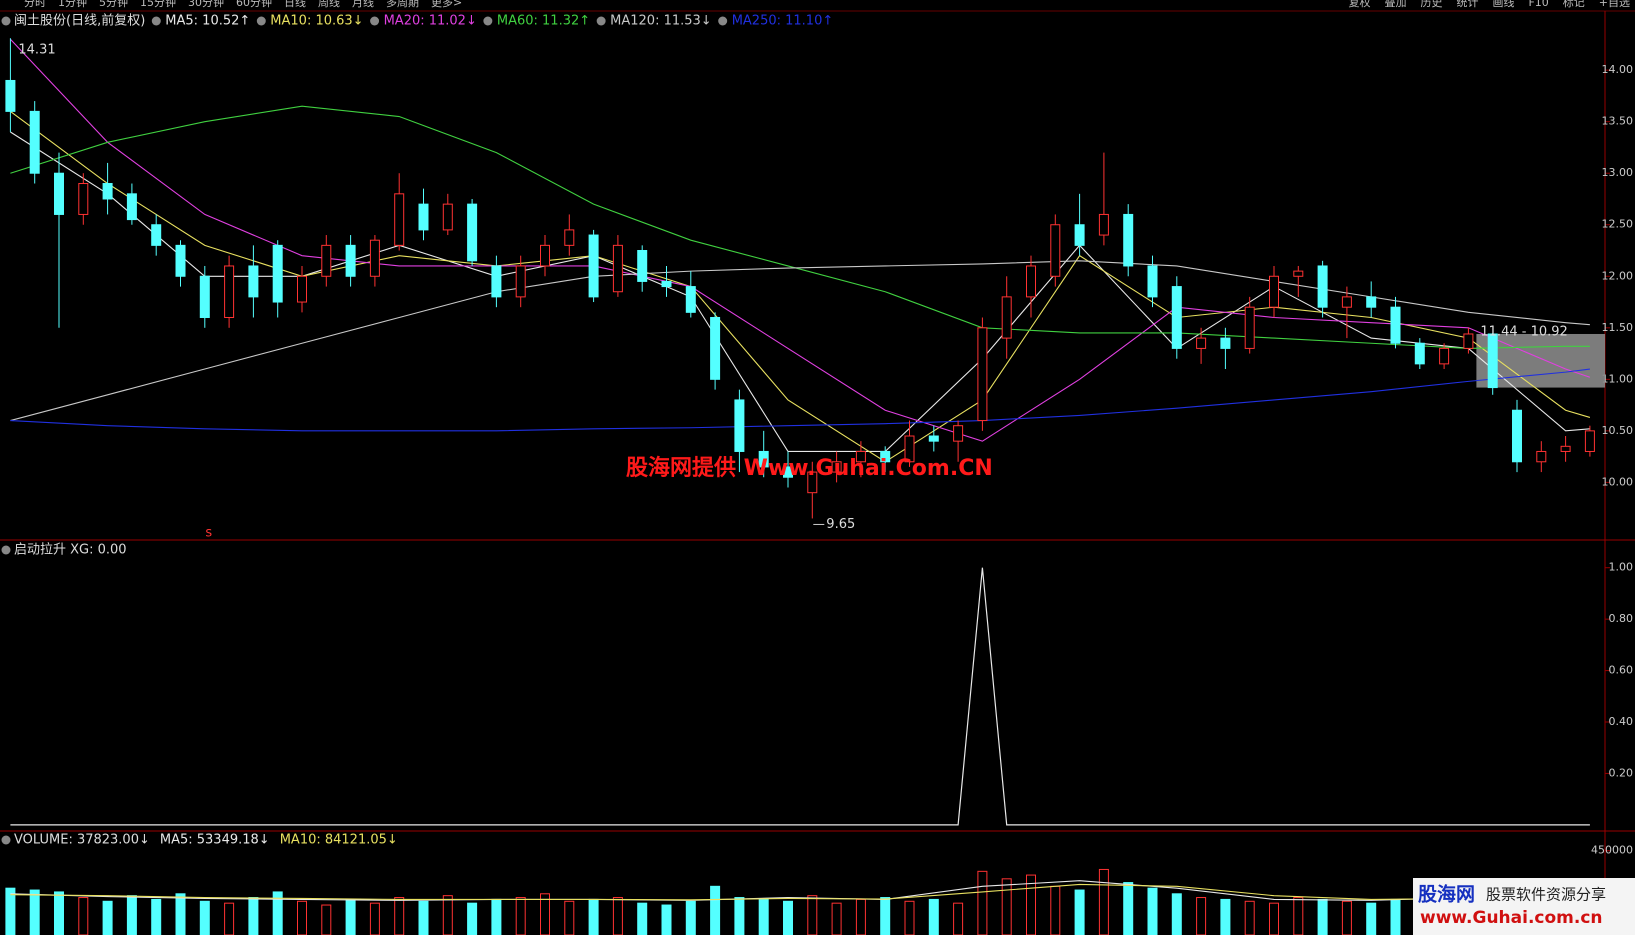 The image size is (1635, 935). Describe the element at coordinates (1395, 4) in the screenshot. I see `tool-button: 叠加` at that location.